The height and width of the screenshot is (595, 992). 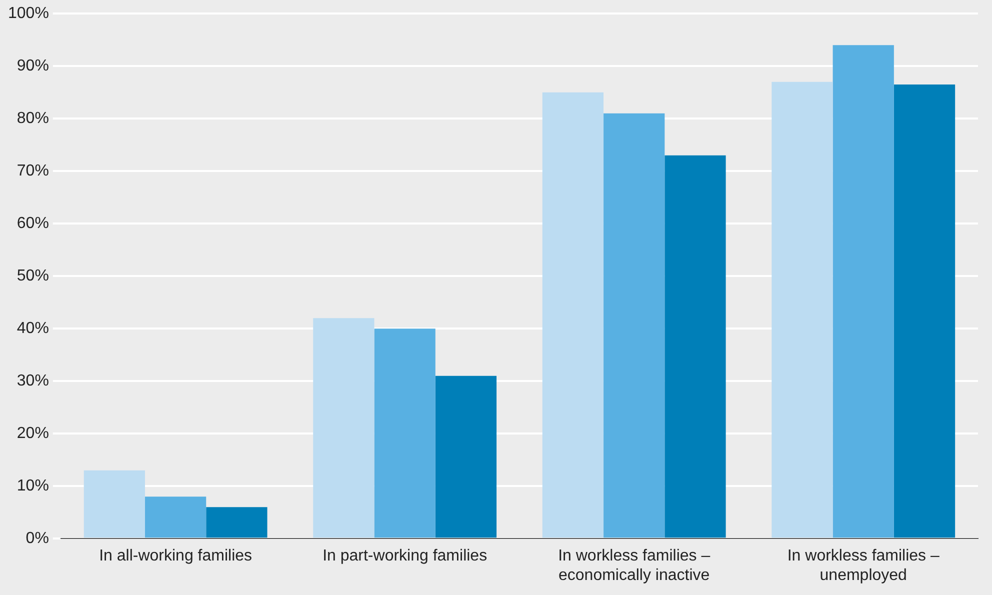 I want to click on x-tick-label: In workless families – economically inactive, so click(x=634, y=566).